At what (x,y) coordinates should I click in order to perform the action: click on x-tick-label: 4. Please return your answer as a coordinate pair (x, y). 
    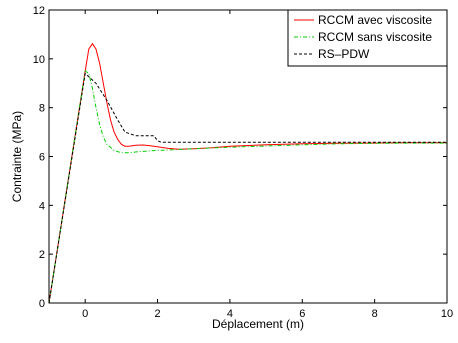
    Looking at the image, I should click on (230, 314).